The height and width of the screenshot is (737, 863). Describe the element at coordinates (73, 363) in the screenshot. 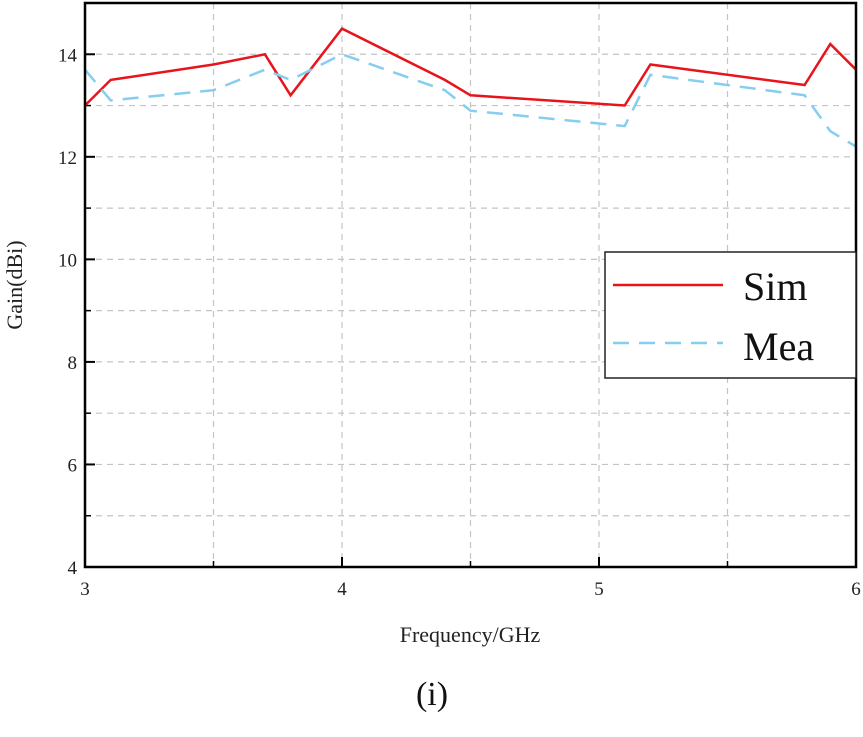

I see `y-tick-label: 8` at that location.